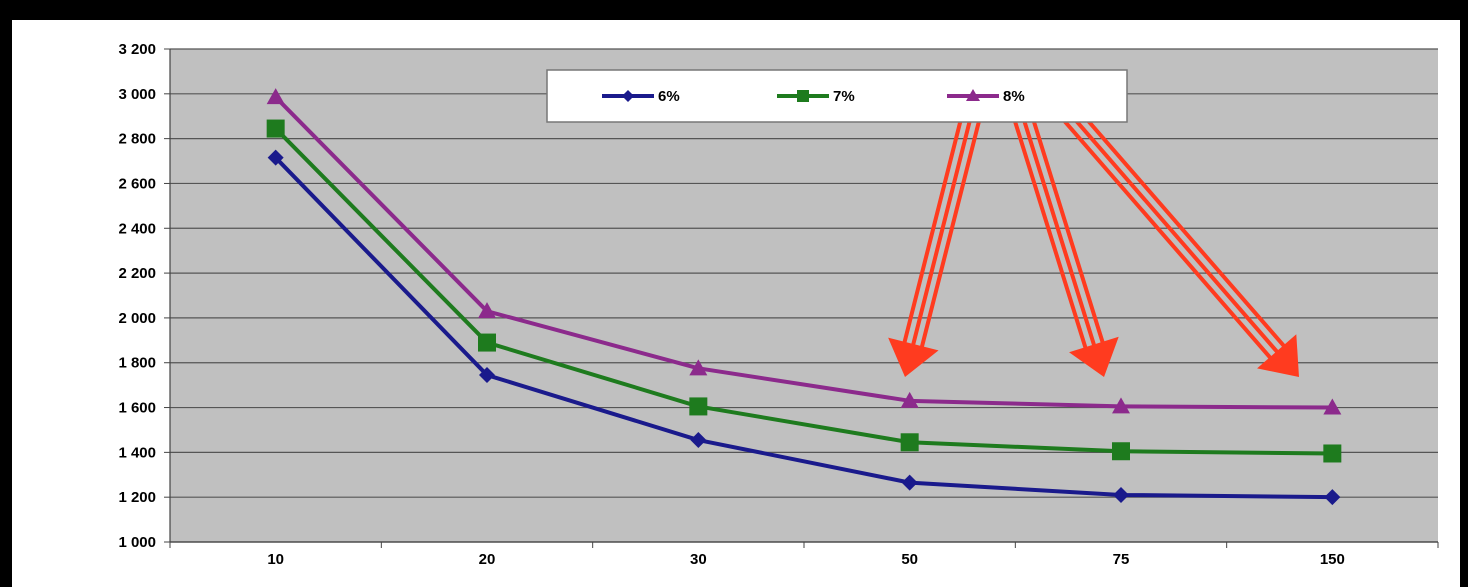 This screenshot has width=1468, height=587. What do you see at coordinates (137, 94) in the screenshot?
I see `y-tick-label: 3 000` at bounding box center [137, 94].